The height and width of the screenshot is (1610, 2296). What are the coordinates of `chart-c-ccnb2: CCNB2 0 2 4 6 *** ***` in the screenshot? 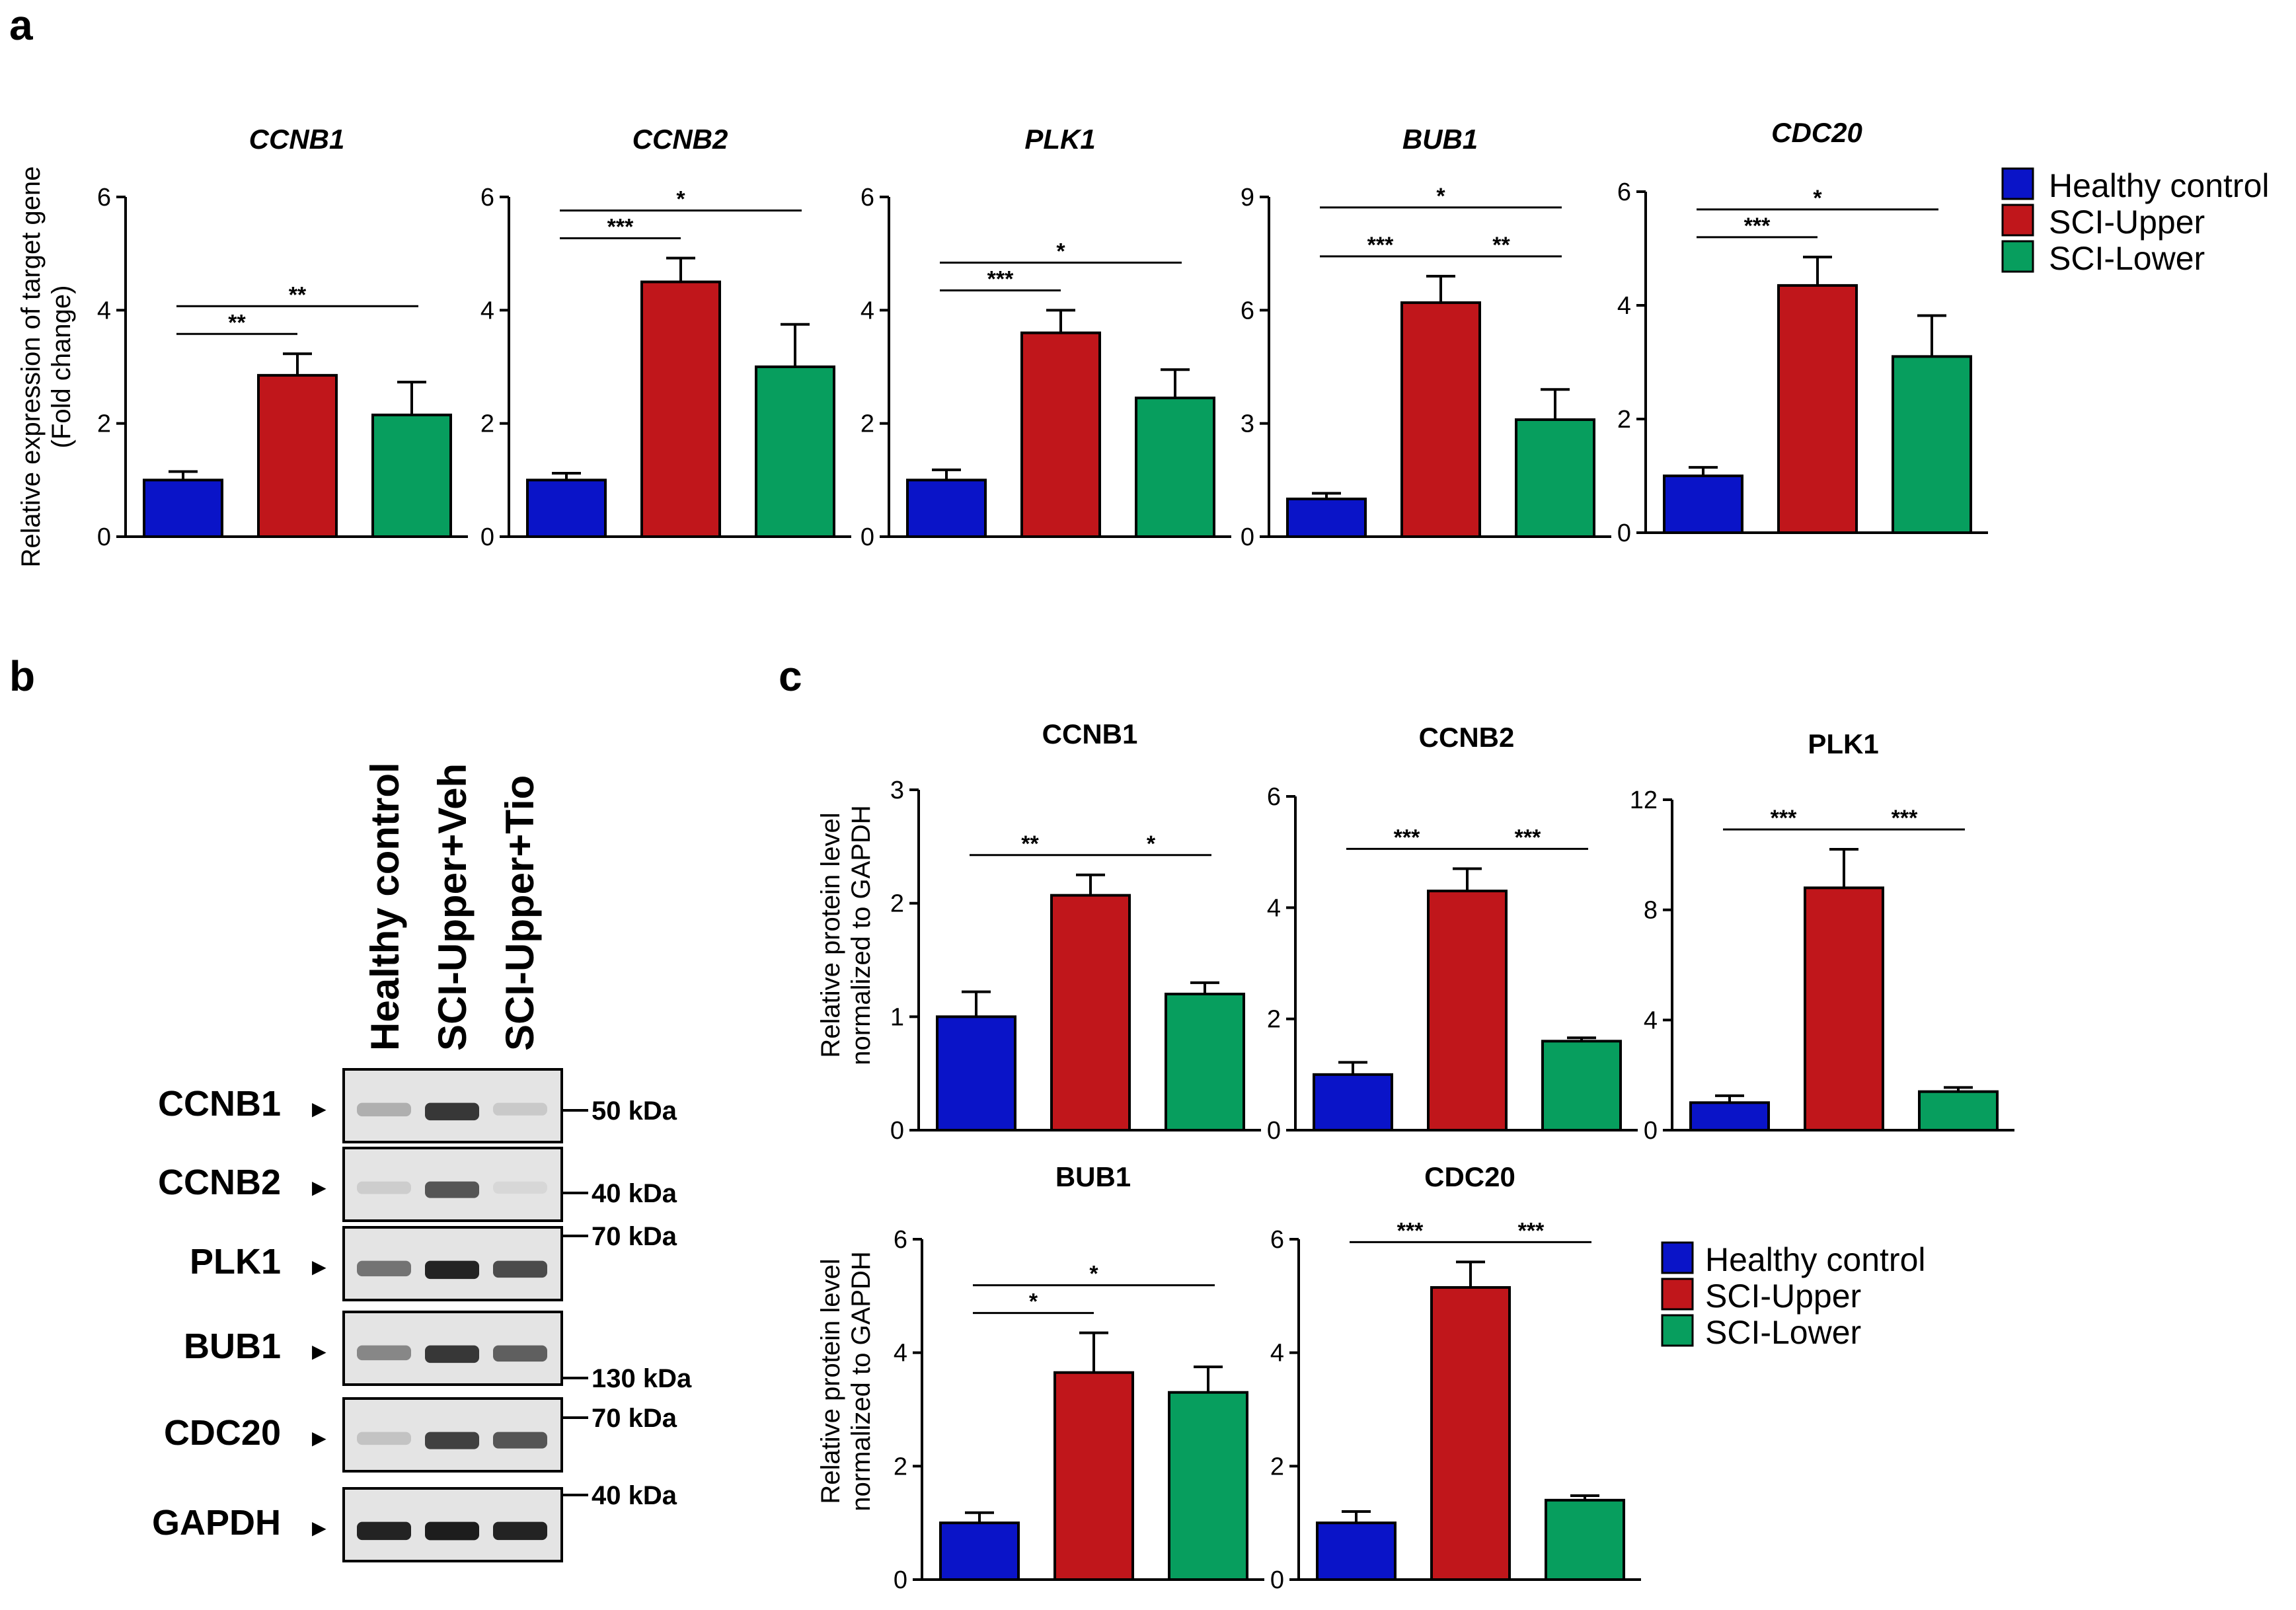 It's located at (1453, 933).